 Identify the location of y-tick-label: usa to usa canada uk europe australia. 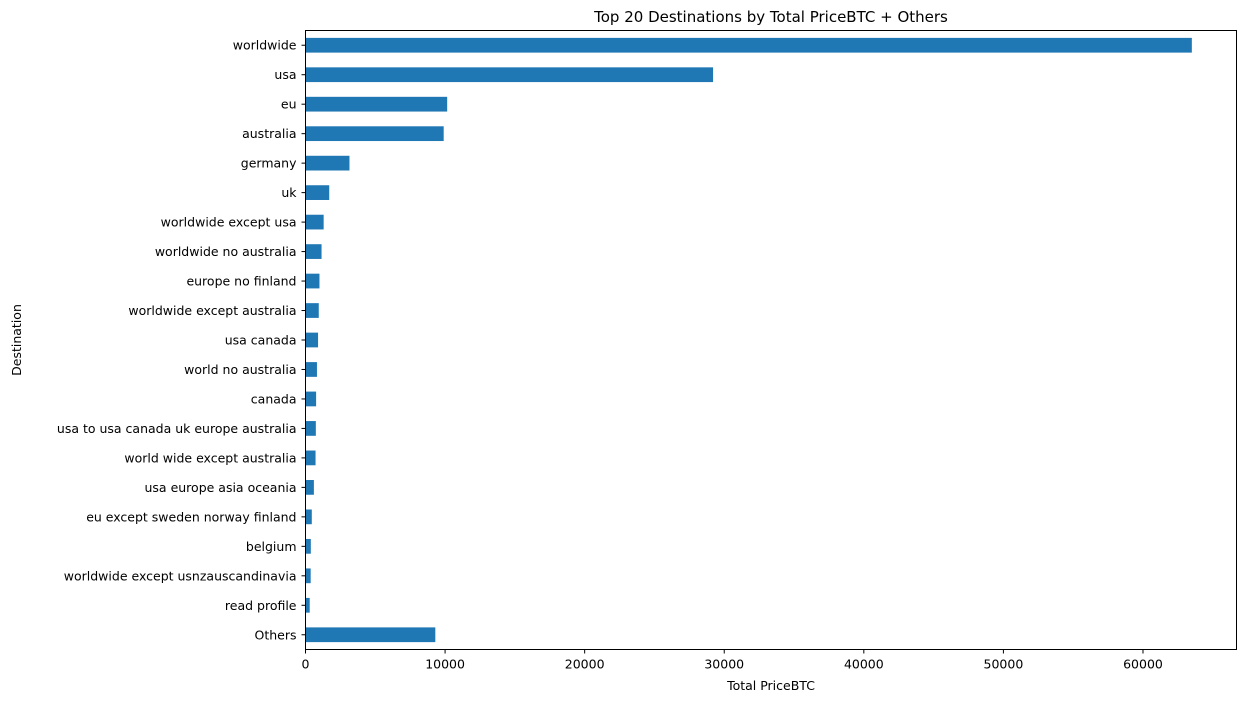
(177, 428).